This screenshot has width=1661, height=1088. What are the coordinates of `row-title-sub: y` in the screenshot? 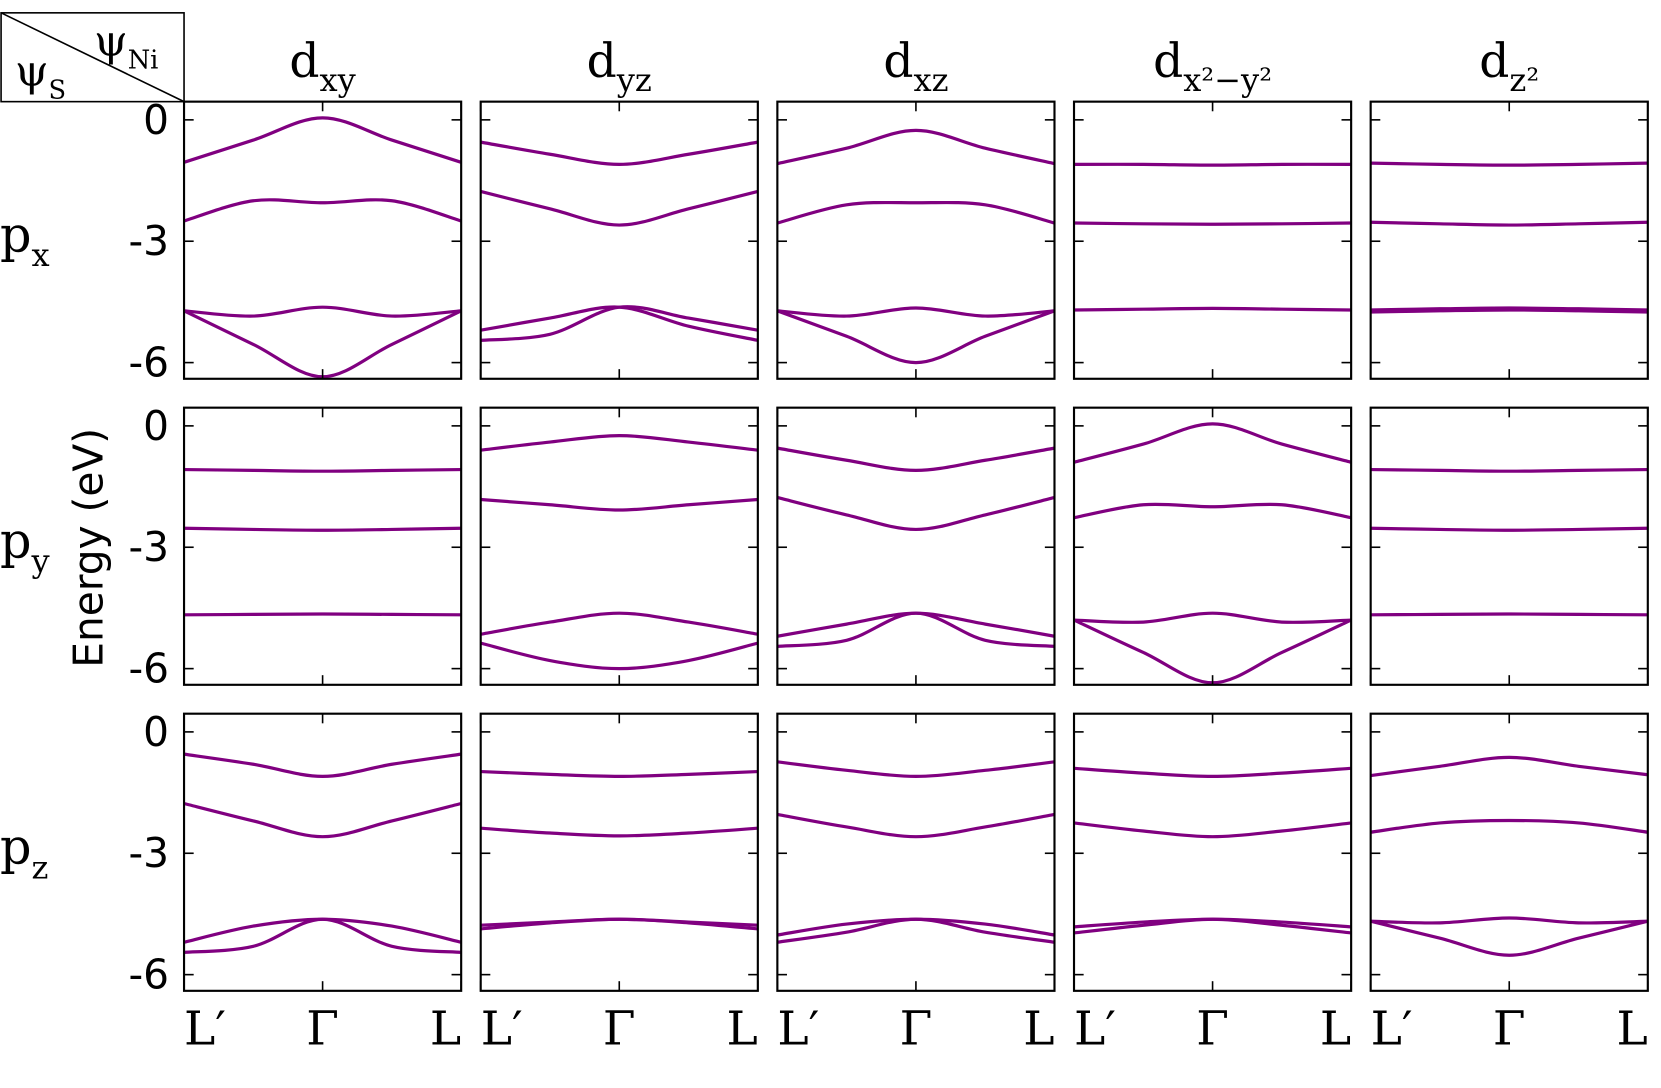 It's located at (41, 561).